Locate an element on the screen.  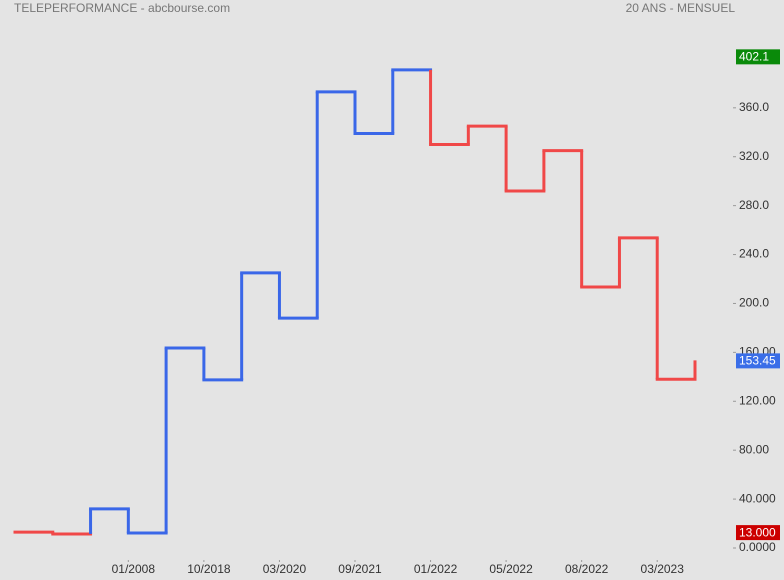
x-tick-label: 10/2018 is located at coordinates (209, 569).